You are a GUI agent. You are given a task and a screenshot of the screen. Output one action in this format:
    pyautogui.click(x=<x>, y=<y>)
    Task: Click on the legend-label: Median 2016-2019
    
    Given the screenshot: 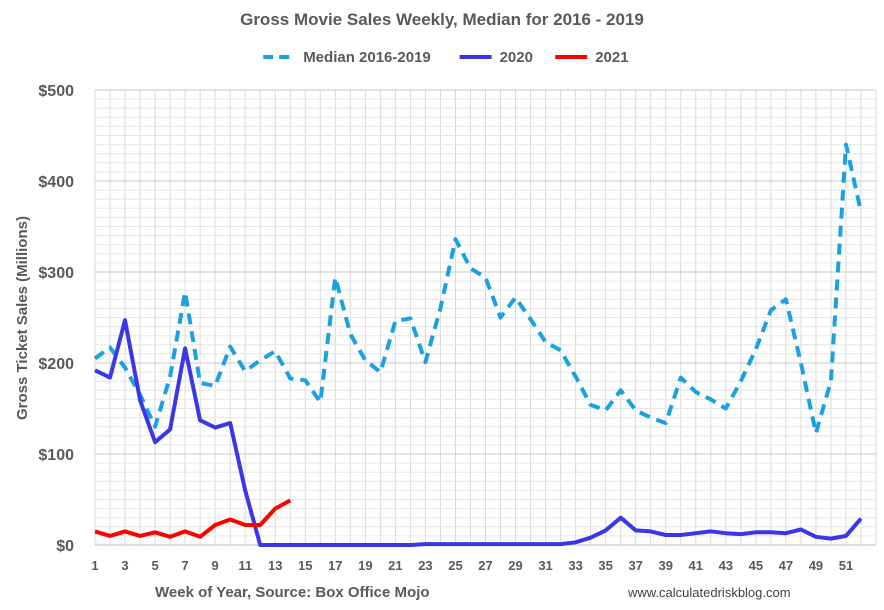 What is the action you would take?
    pyautogui.click(x=367, y=57)
    